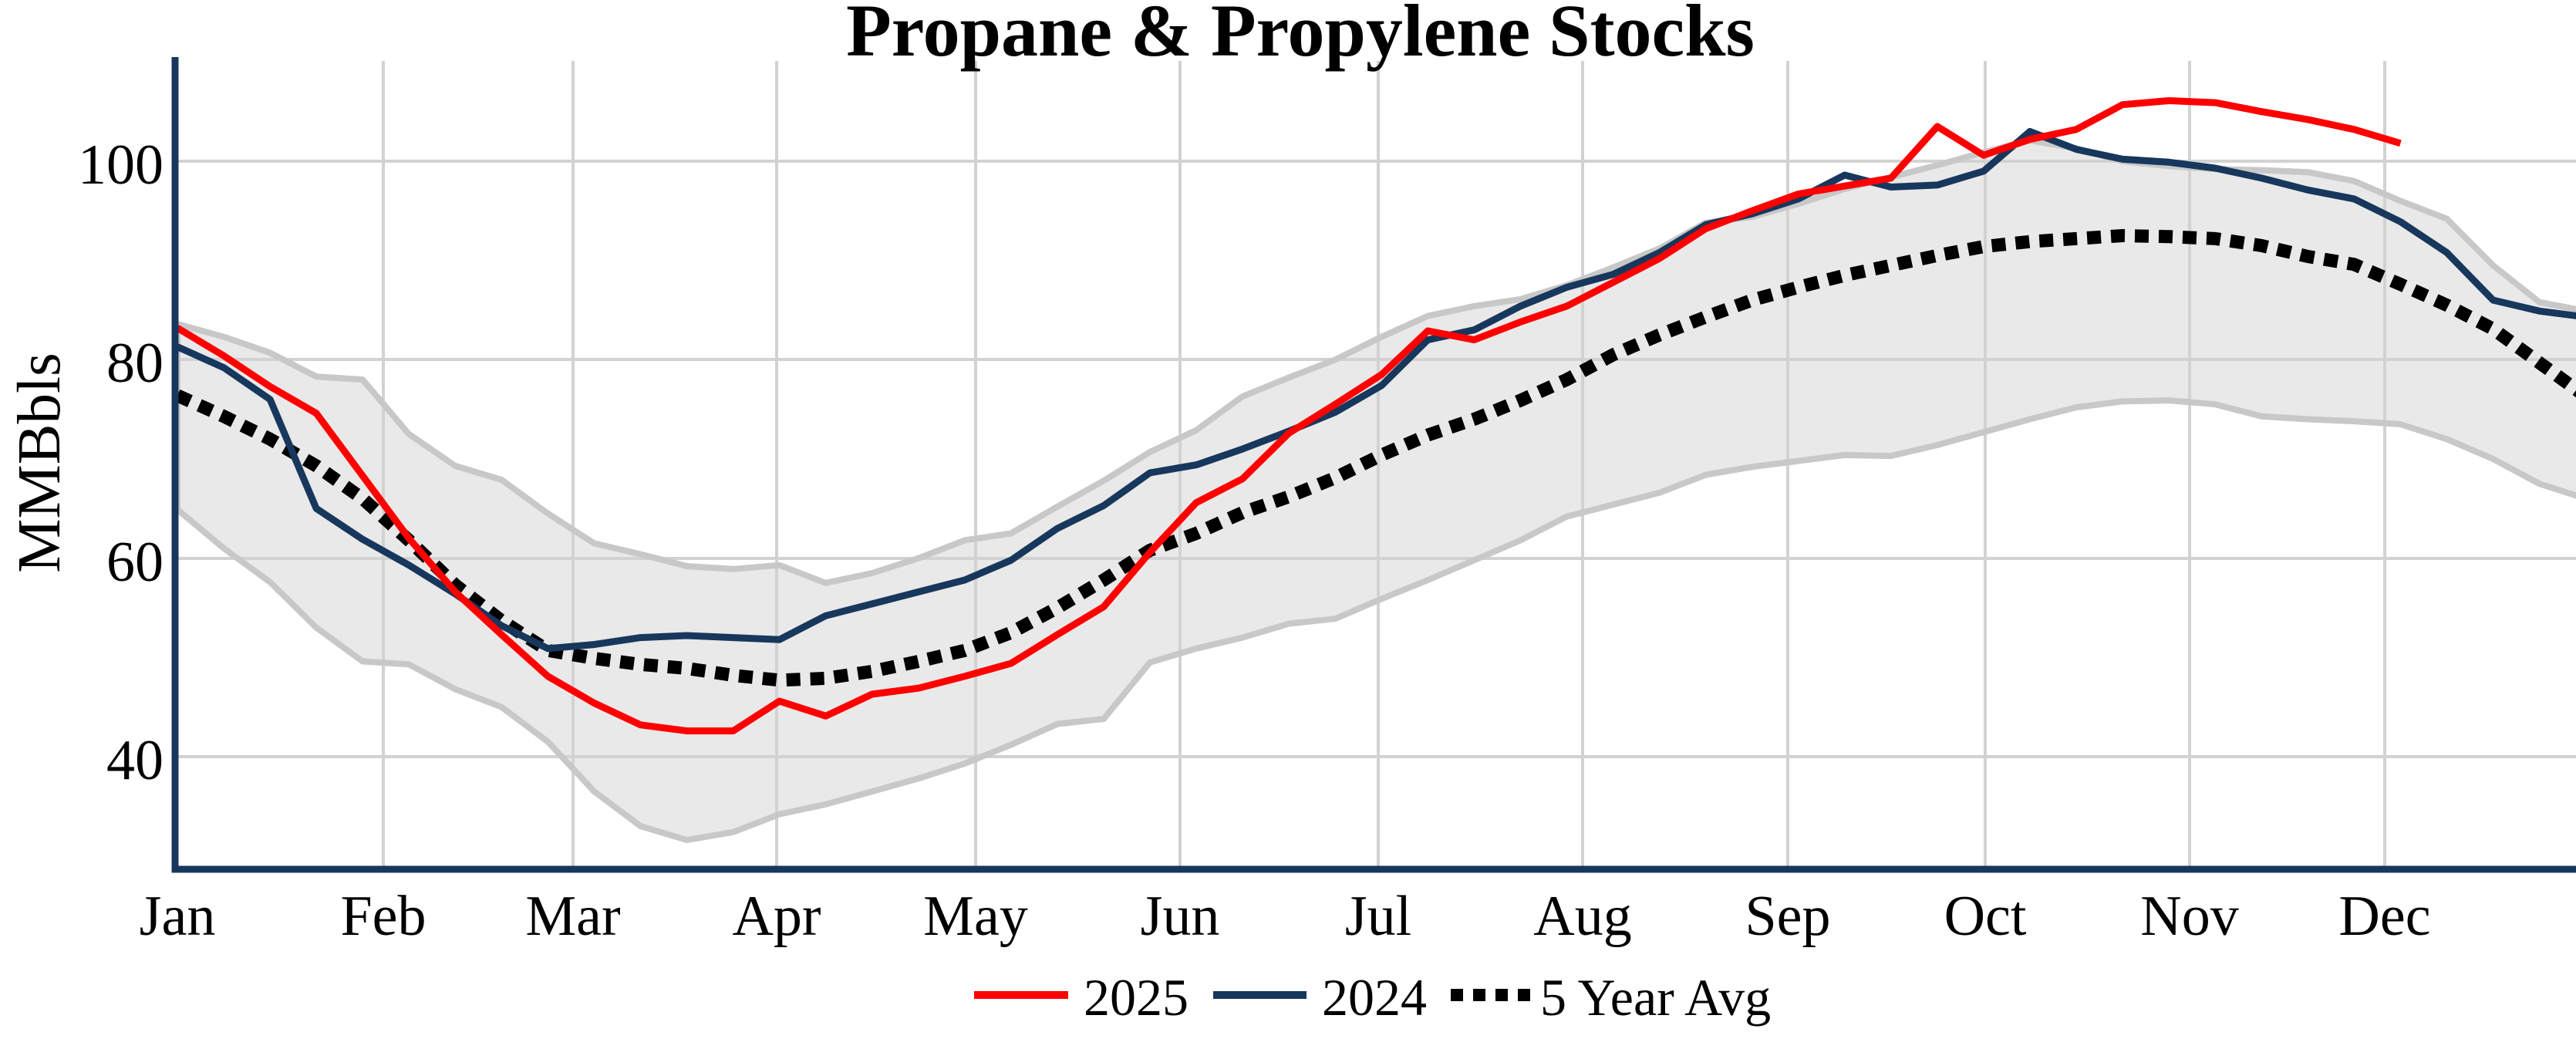 The image size is (2576, 1049). Describe the element at coordinates (135, 363) in the screenshot. I see `svg-text: 80` at that location.